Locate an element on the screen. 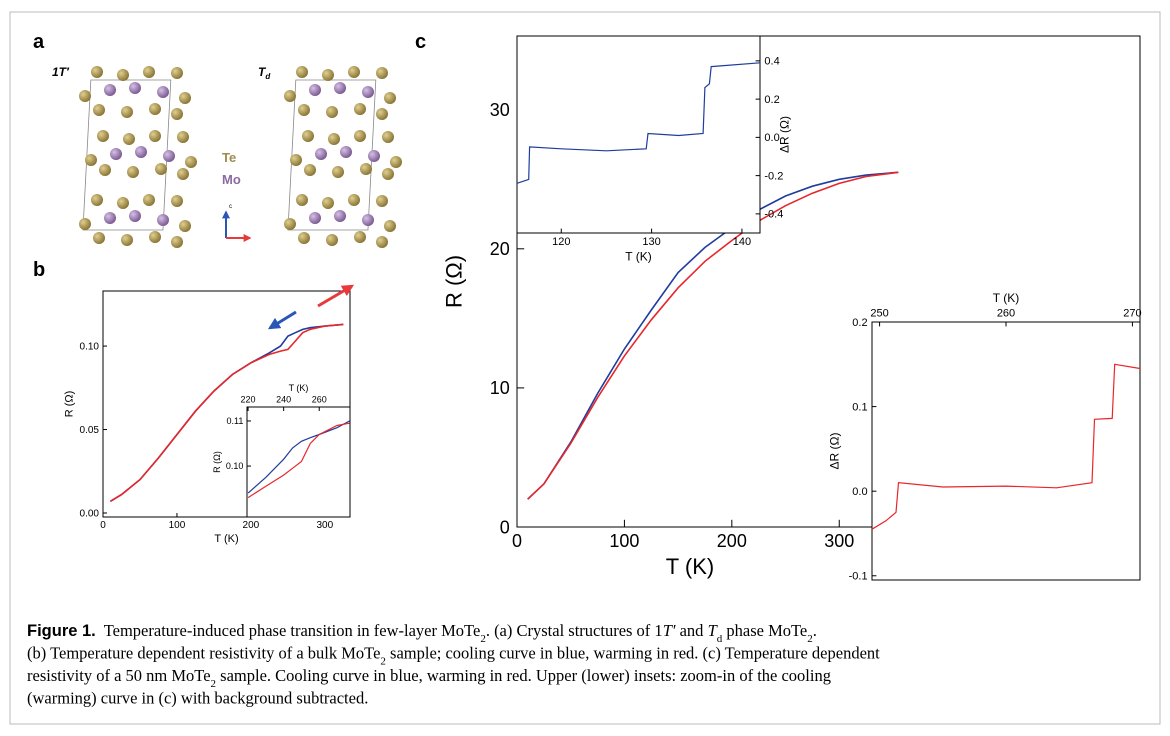 The height and width of the screenshot is (736, 1170). caption-italic: T is located at coordinates (713, 630).